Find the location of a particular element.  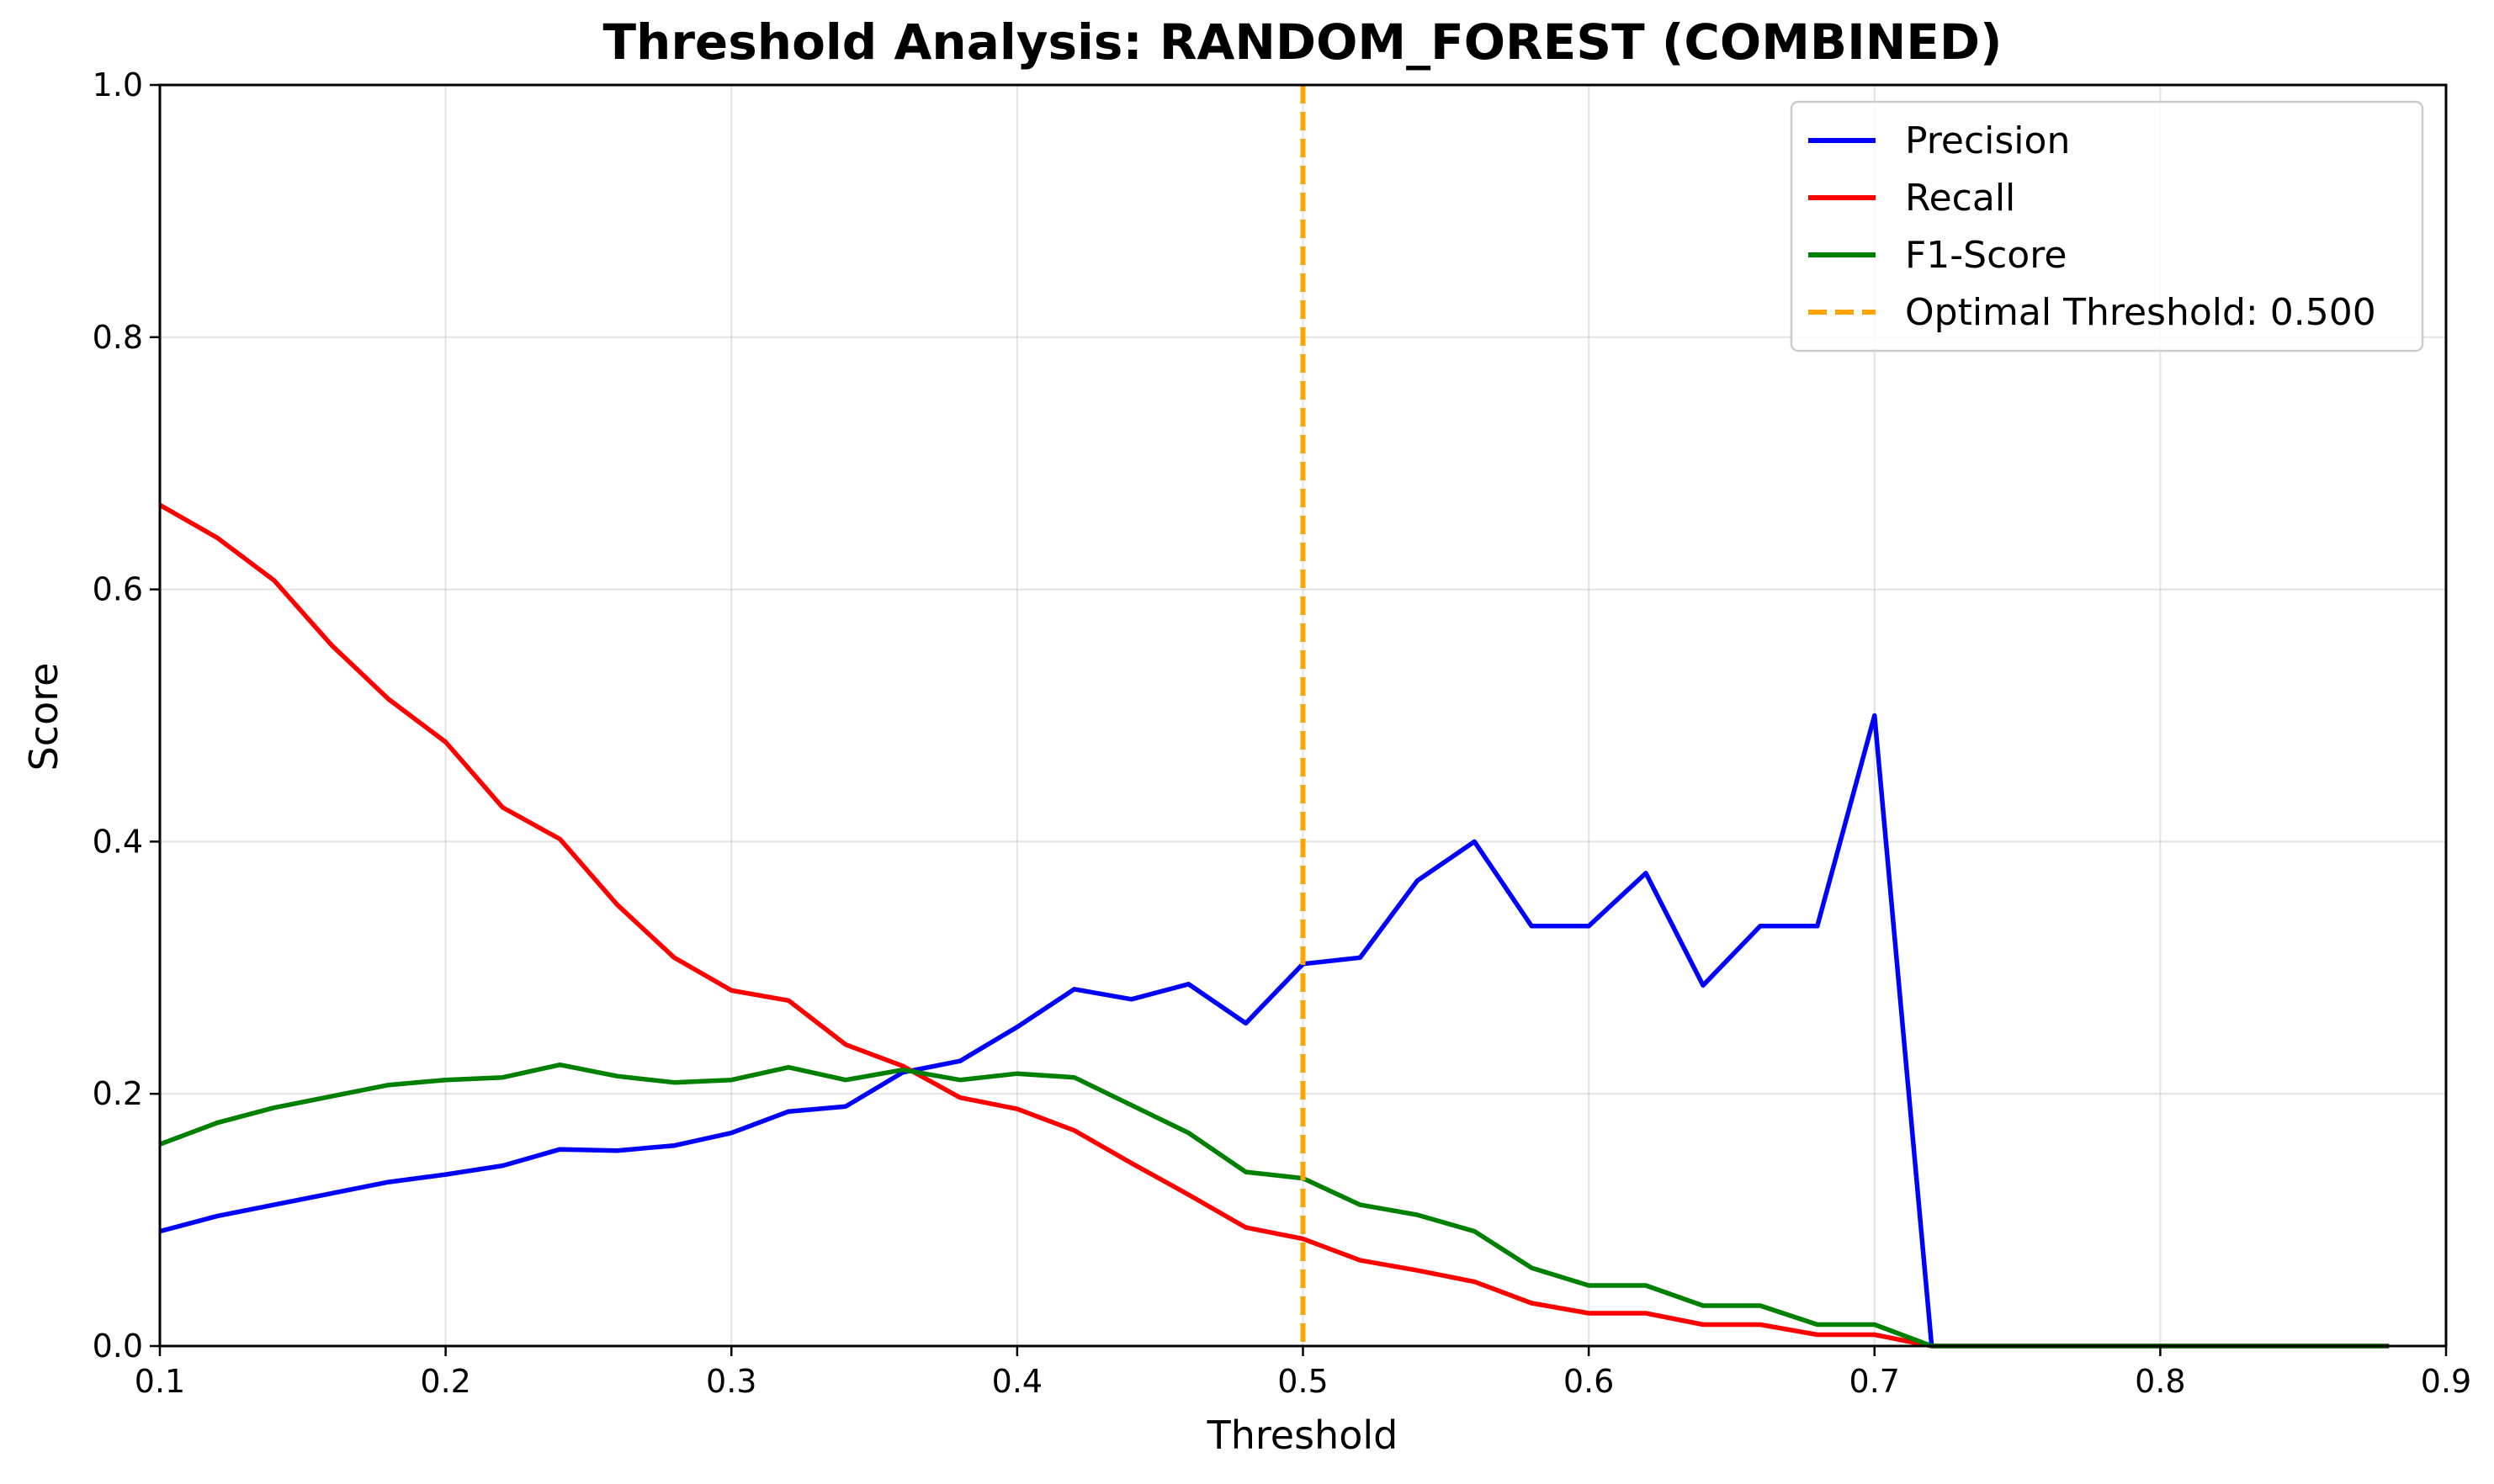

legend-label: F1-Score is located at coordinates (1986, 256).